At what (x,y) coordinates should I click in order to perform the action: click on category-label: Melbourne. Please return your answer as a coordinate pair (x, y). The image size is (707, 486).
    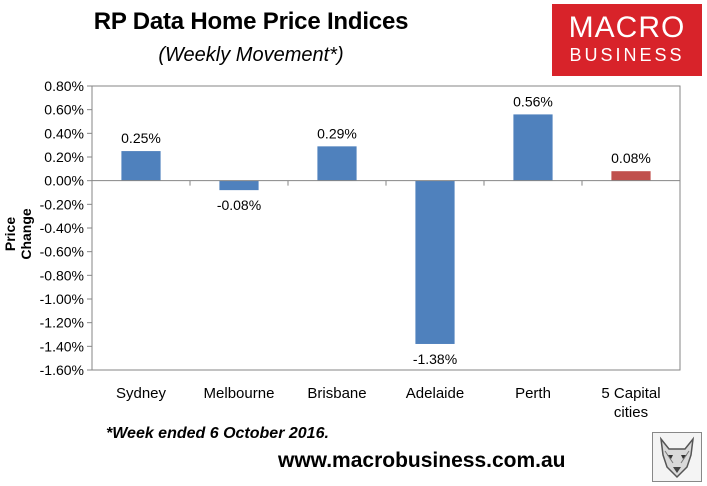
    Looking at the image, I should click on (239, 393).